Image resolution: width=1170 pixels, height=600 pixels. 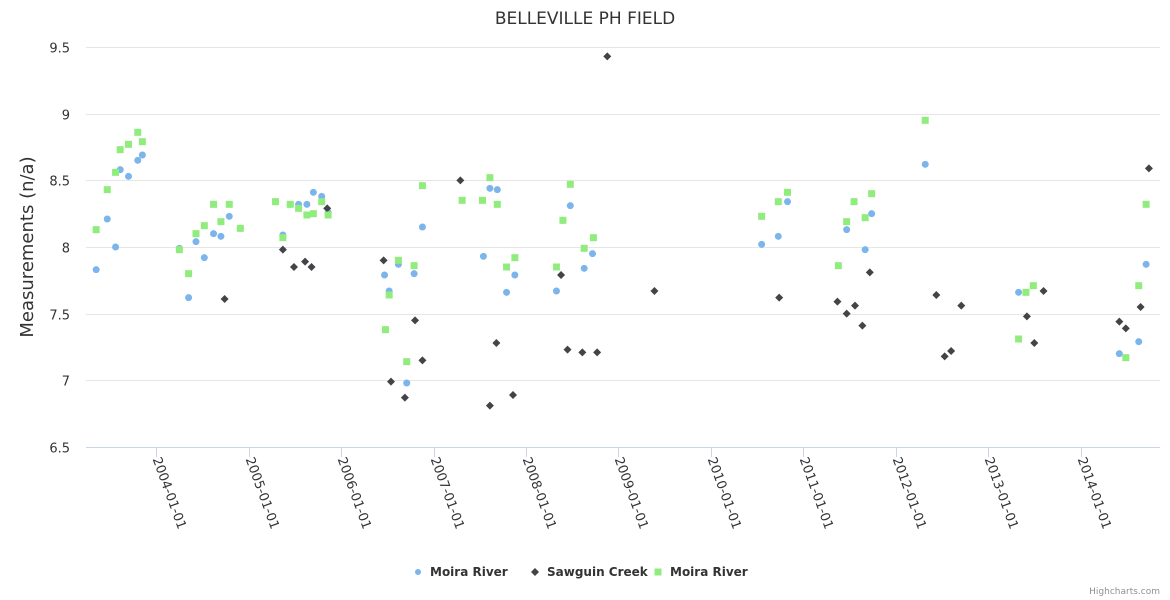 What do you see at coordinates (461, 572) in the screenshot?
I see `legend-item: Moira River` at bounding box center [461, 572].